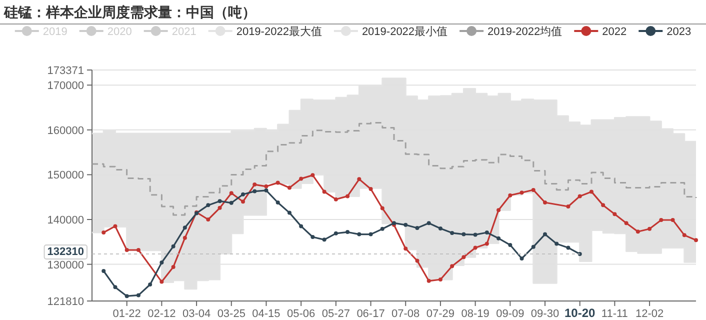  I want to click on x-tick-label: 10-20, so click(580, 313).